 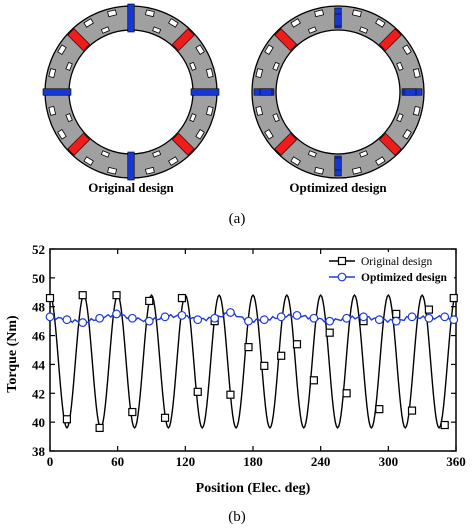 I want to click on y-tick-label: 52, so click(x=38, y=249).